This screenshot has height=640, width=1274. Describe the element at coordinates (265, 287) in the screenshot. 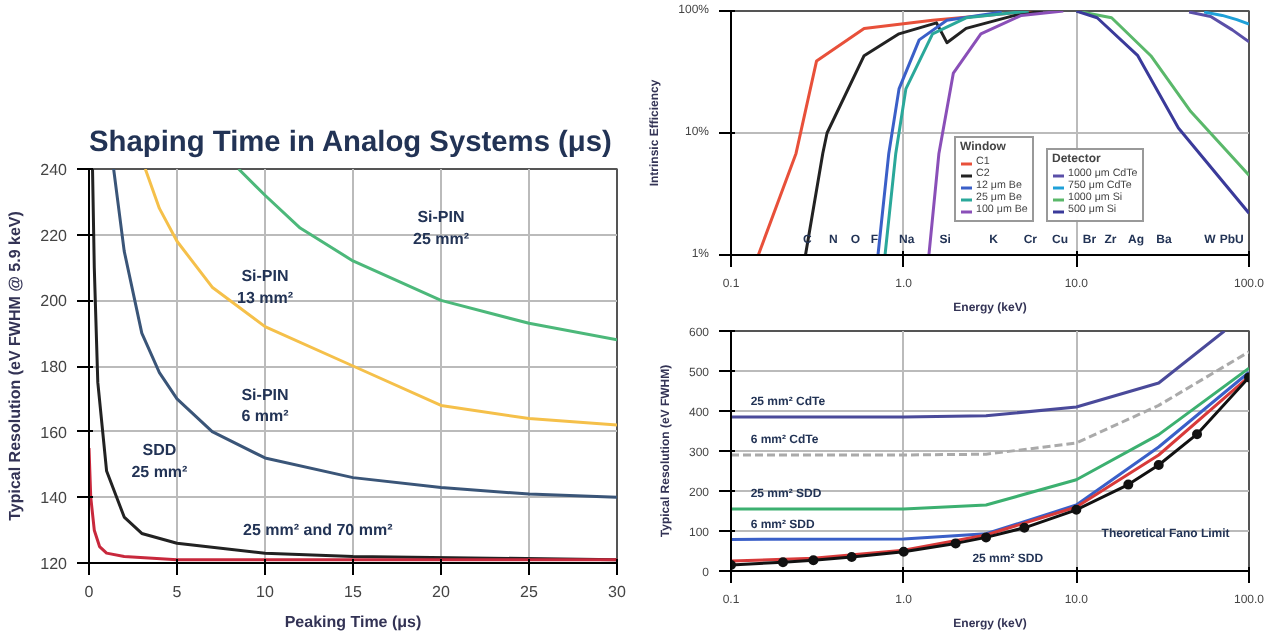

I see `annotation: Si-PIN 13 mm²` at that location.